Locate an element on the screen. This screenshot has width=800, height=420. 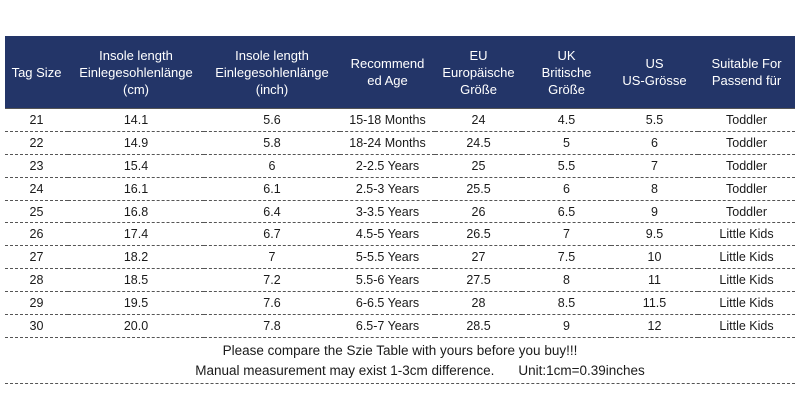
table-cell: 14.1 is located at coordinates (136, 120).